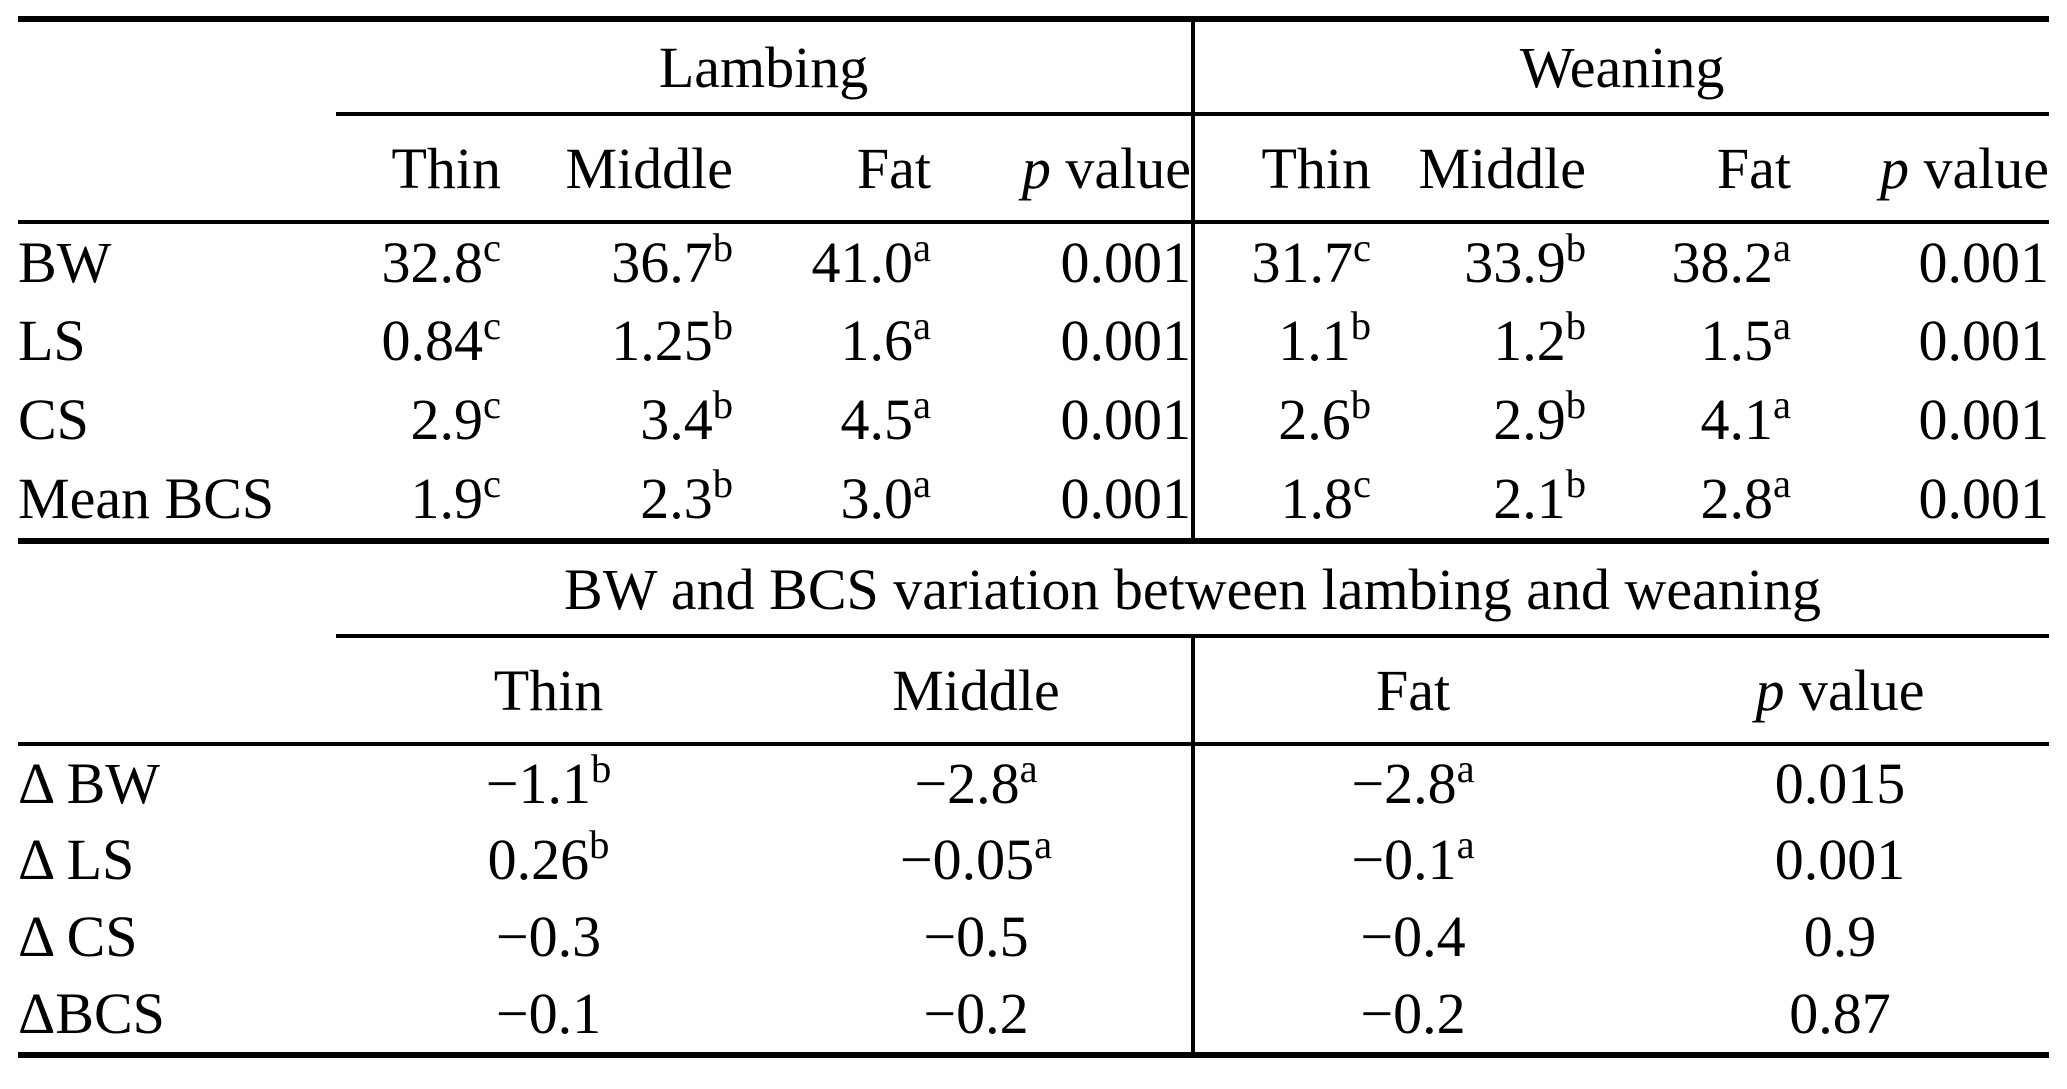 This screenshot has height=1089, width=2067. I want to click on data-cell: 2.1b, so click(1478, 498).